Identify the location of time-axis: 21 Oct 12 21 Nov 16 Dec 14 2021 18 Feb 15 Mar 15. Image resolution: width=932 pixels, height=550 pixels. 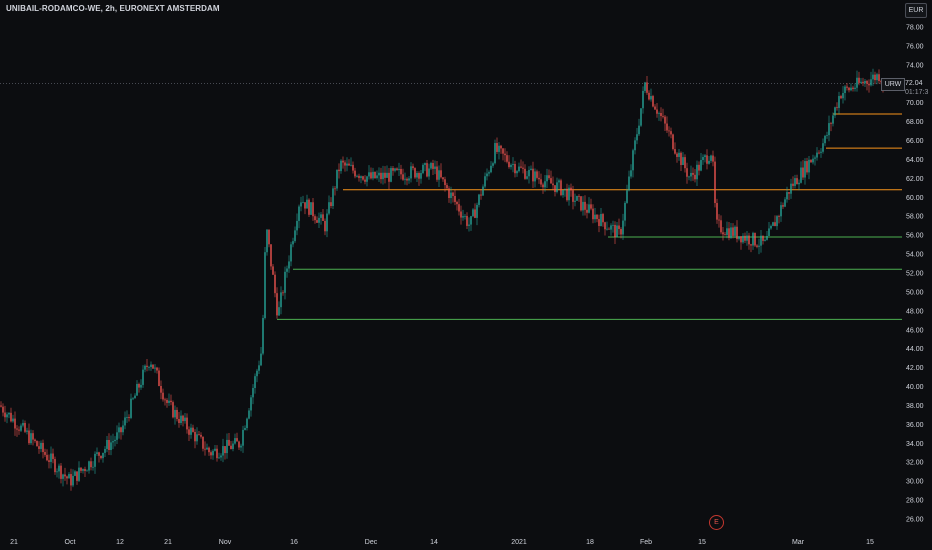
(442, 542).